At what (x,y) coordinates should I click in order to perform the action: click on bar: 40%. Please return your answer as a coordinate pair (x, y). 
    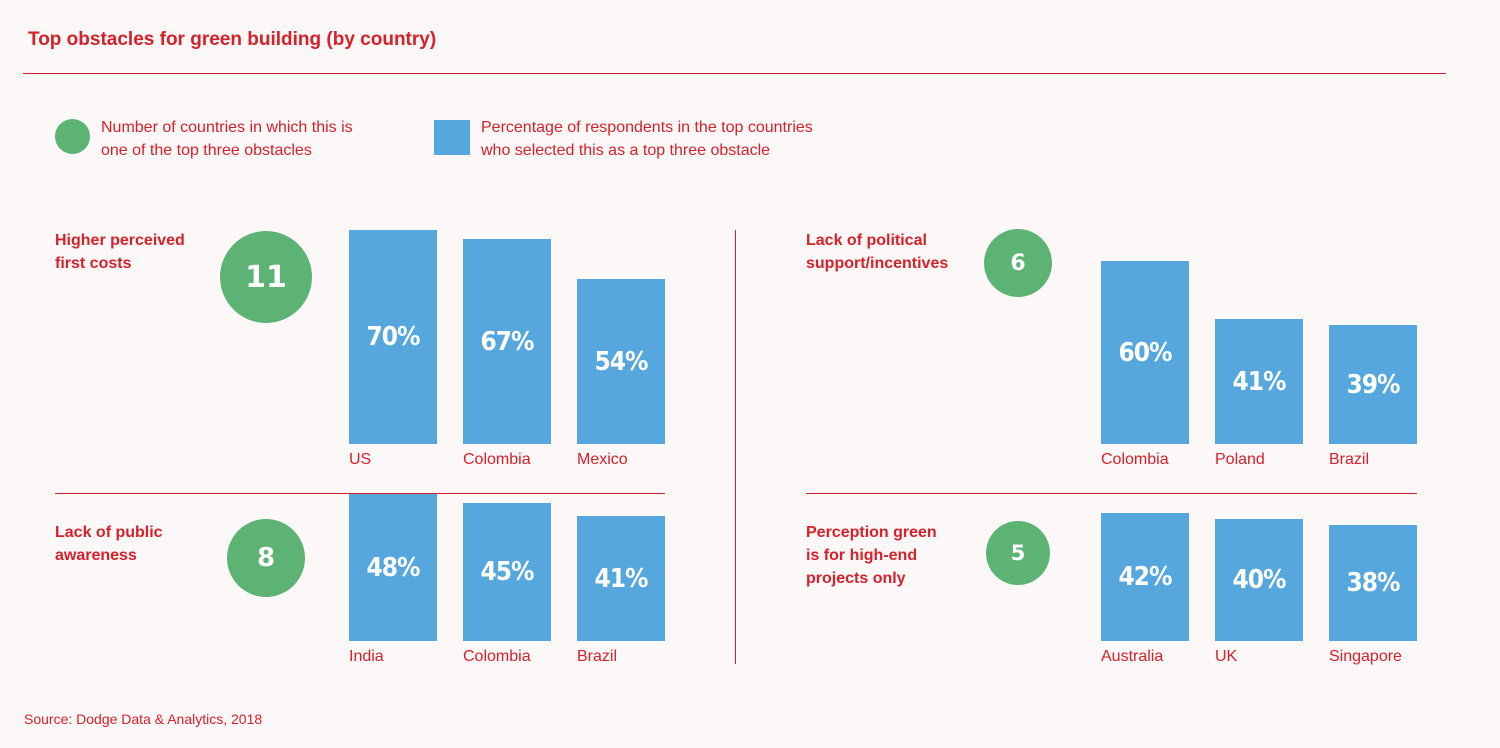
    Looking at the image, I should click on (1259, 580).